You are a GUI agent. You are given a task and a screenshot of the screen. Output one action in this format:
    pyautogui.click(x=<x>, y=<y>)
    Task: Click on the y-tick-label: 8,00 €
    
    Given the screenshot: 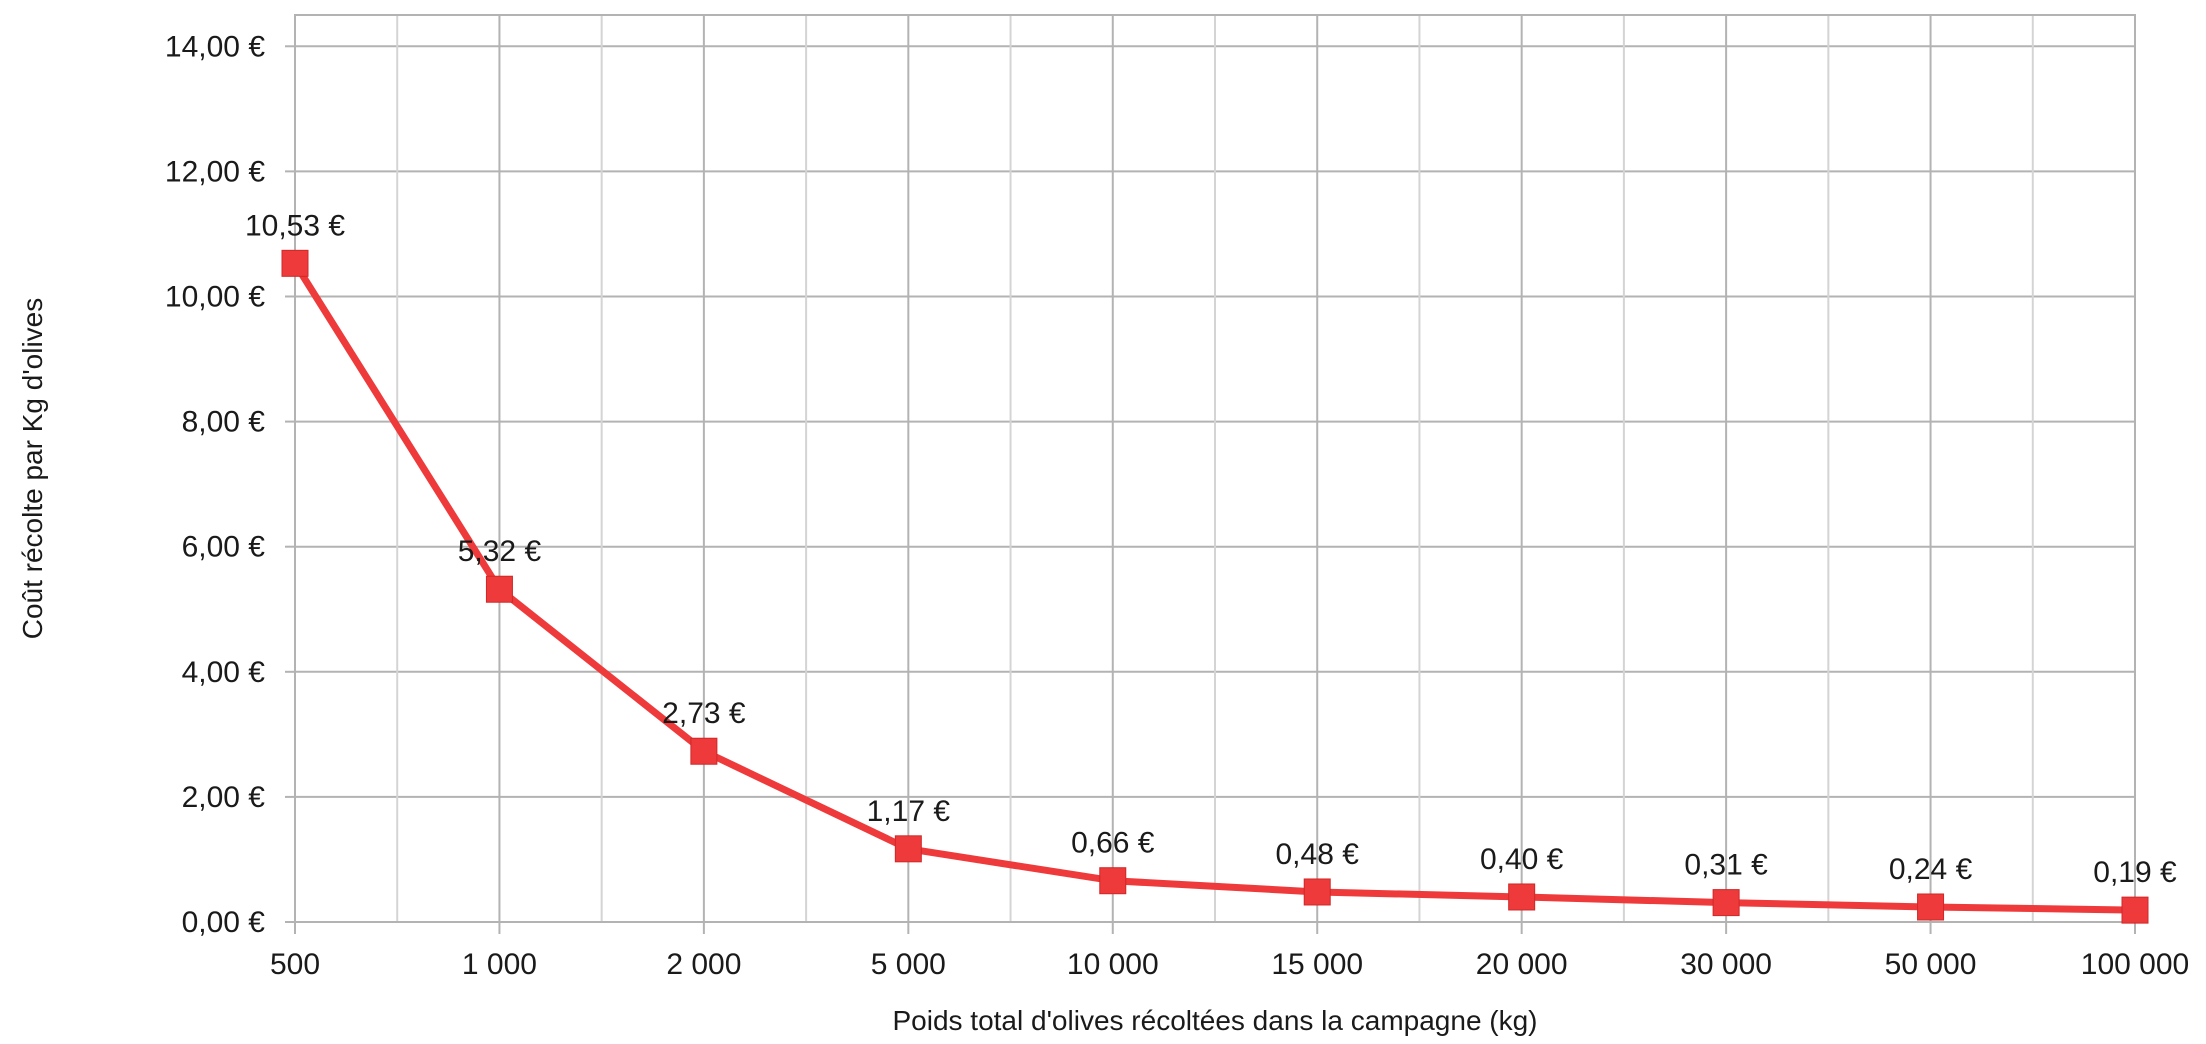 What is the action you would take?
    pyautogui.click(x=224, y=422)
    